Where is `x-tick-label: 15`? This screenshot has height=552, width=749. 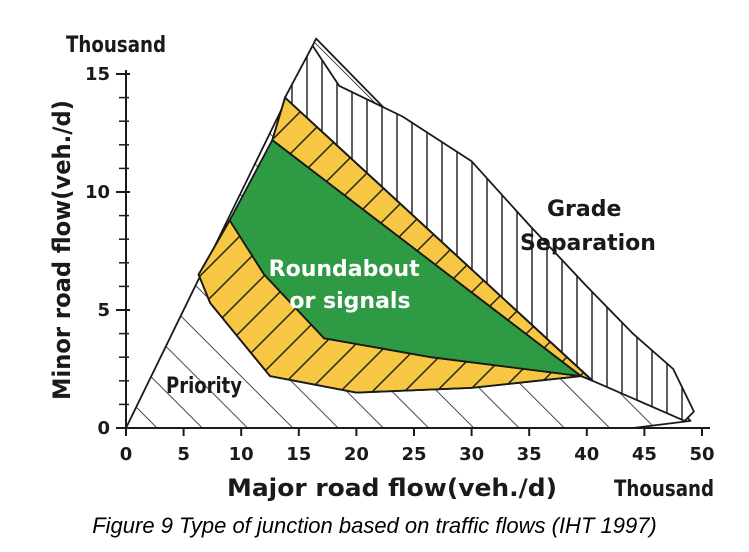
x-tick-label: 15 is located at coordinates (298, 454).